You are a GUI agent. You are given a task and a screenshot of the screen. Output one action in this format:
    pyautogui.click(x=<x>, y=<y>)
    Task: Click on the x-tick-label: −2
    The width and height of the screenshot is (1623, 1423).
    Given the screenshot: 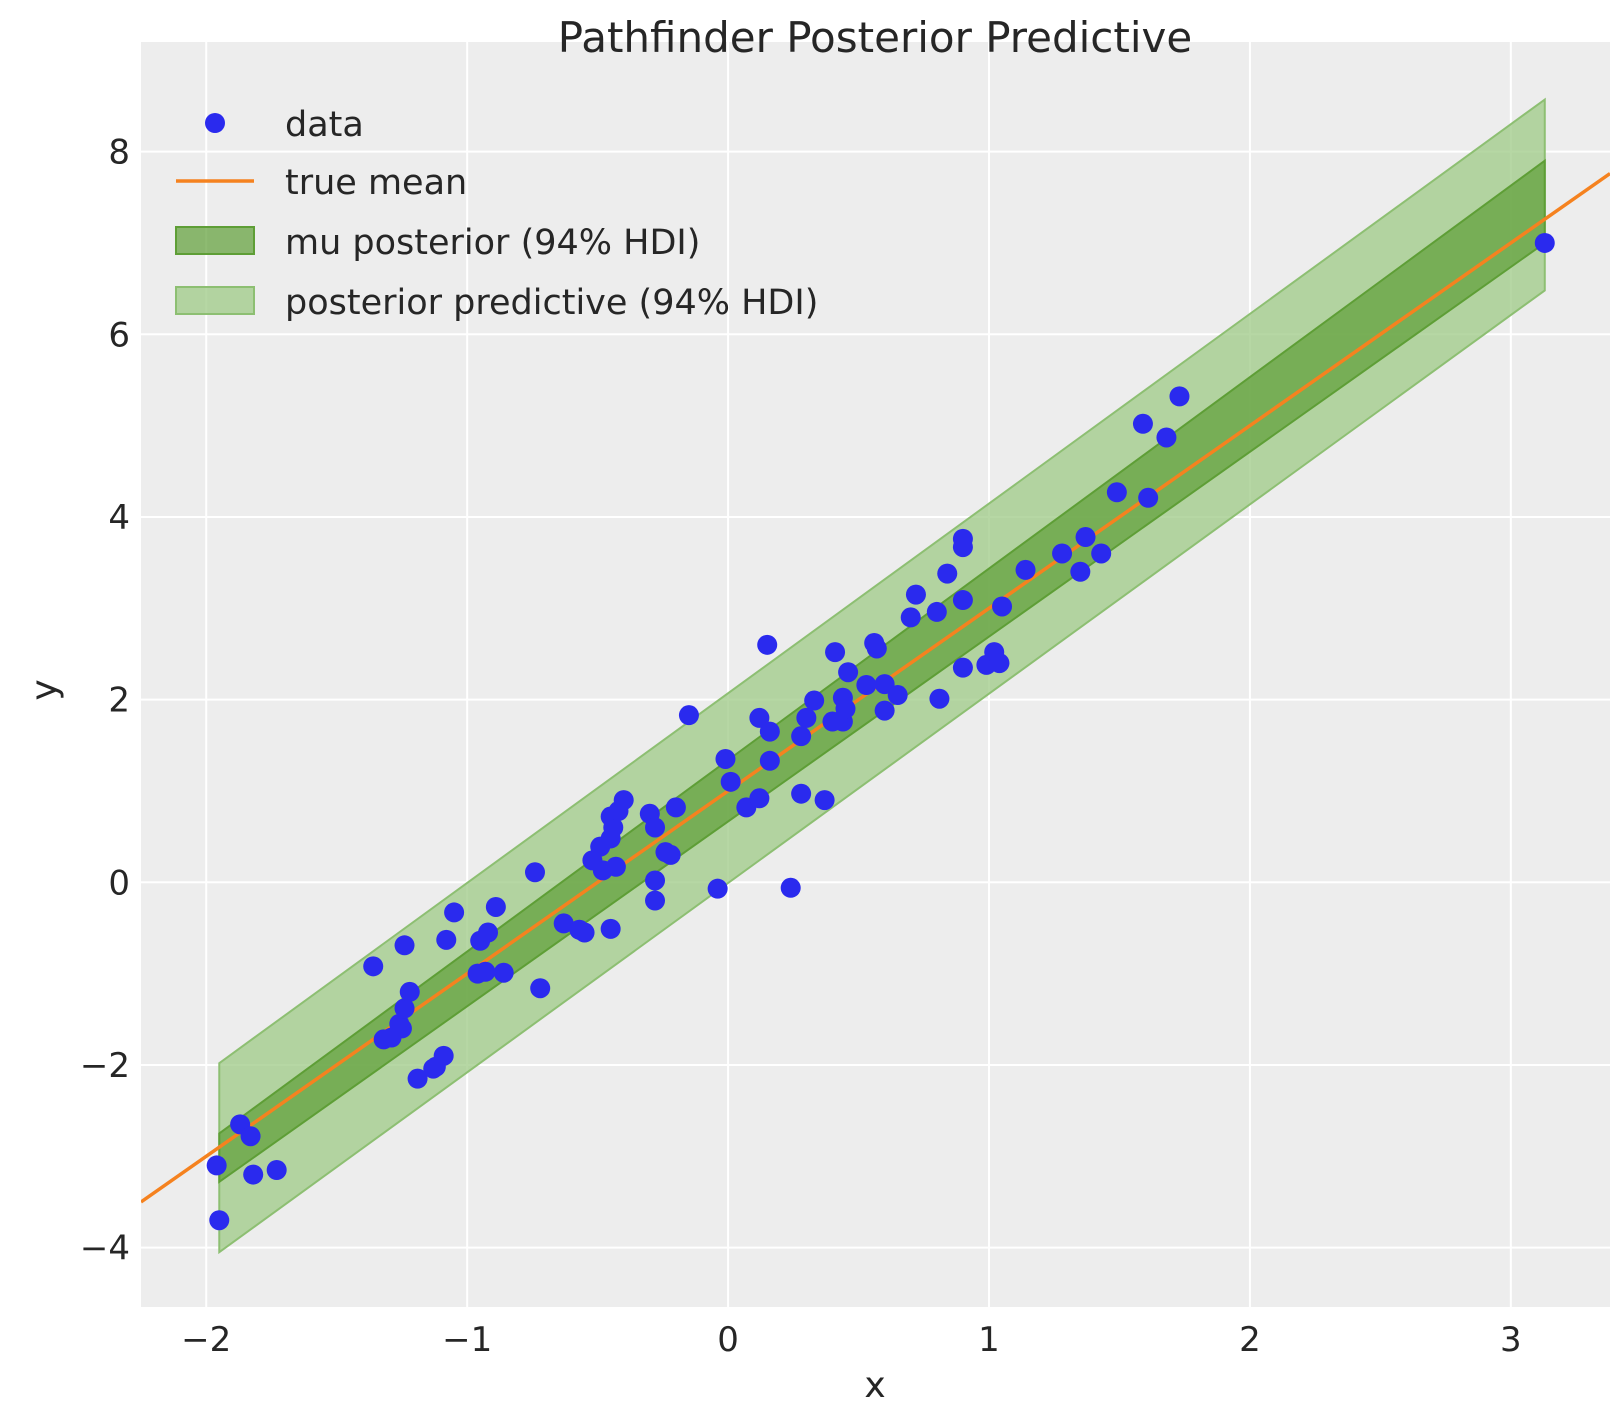 What is the action you would take?
    pyautogui.click(x=206, y=1340)
    